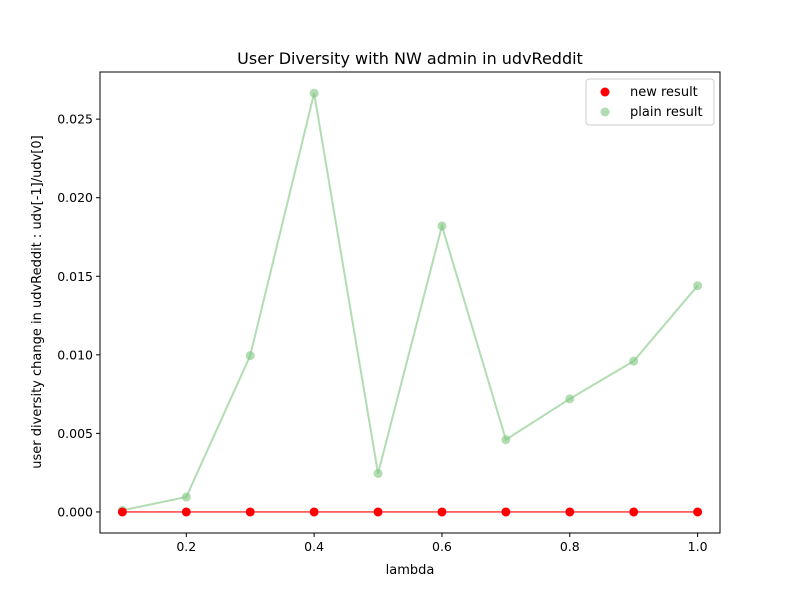 The height and width of the screenshot is (600, 800). Describe the element at coordinates (75, 354) in the screenshot. I see `y-tick-label: 0.010` at that location.